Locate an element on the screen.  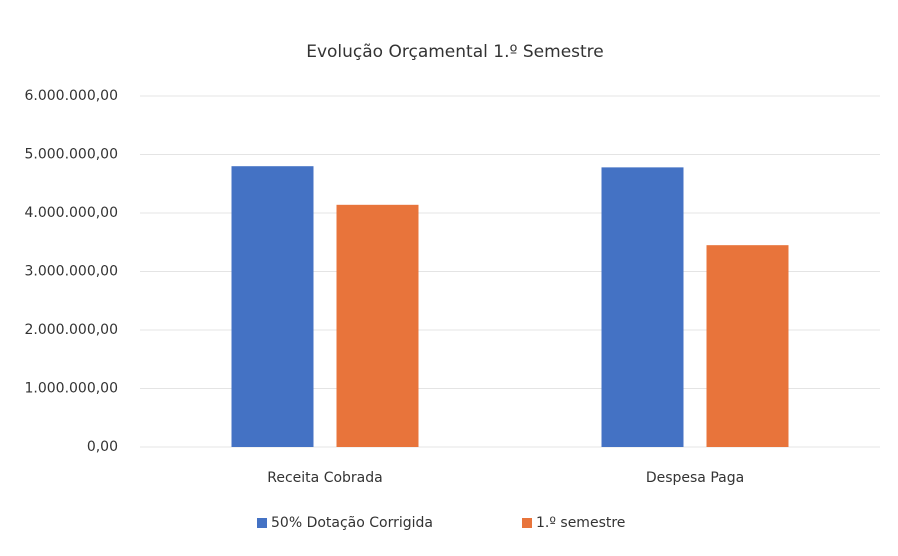
legend-label: 50% Dotação Corrigida is located at coordinates (352, 523).